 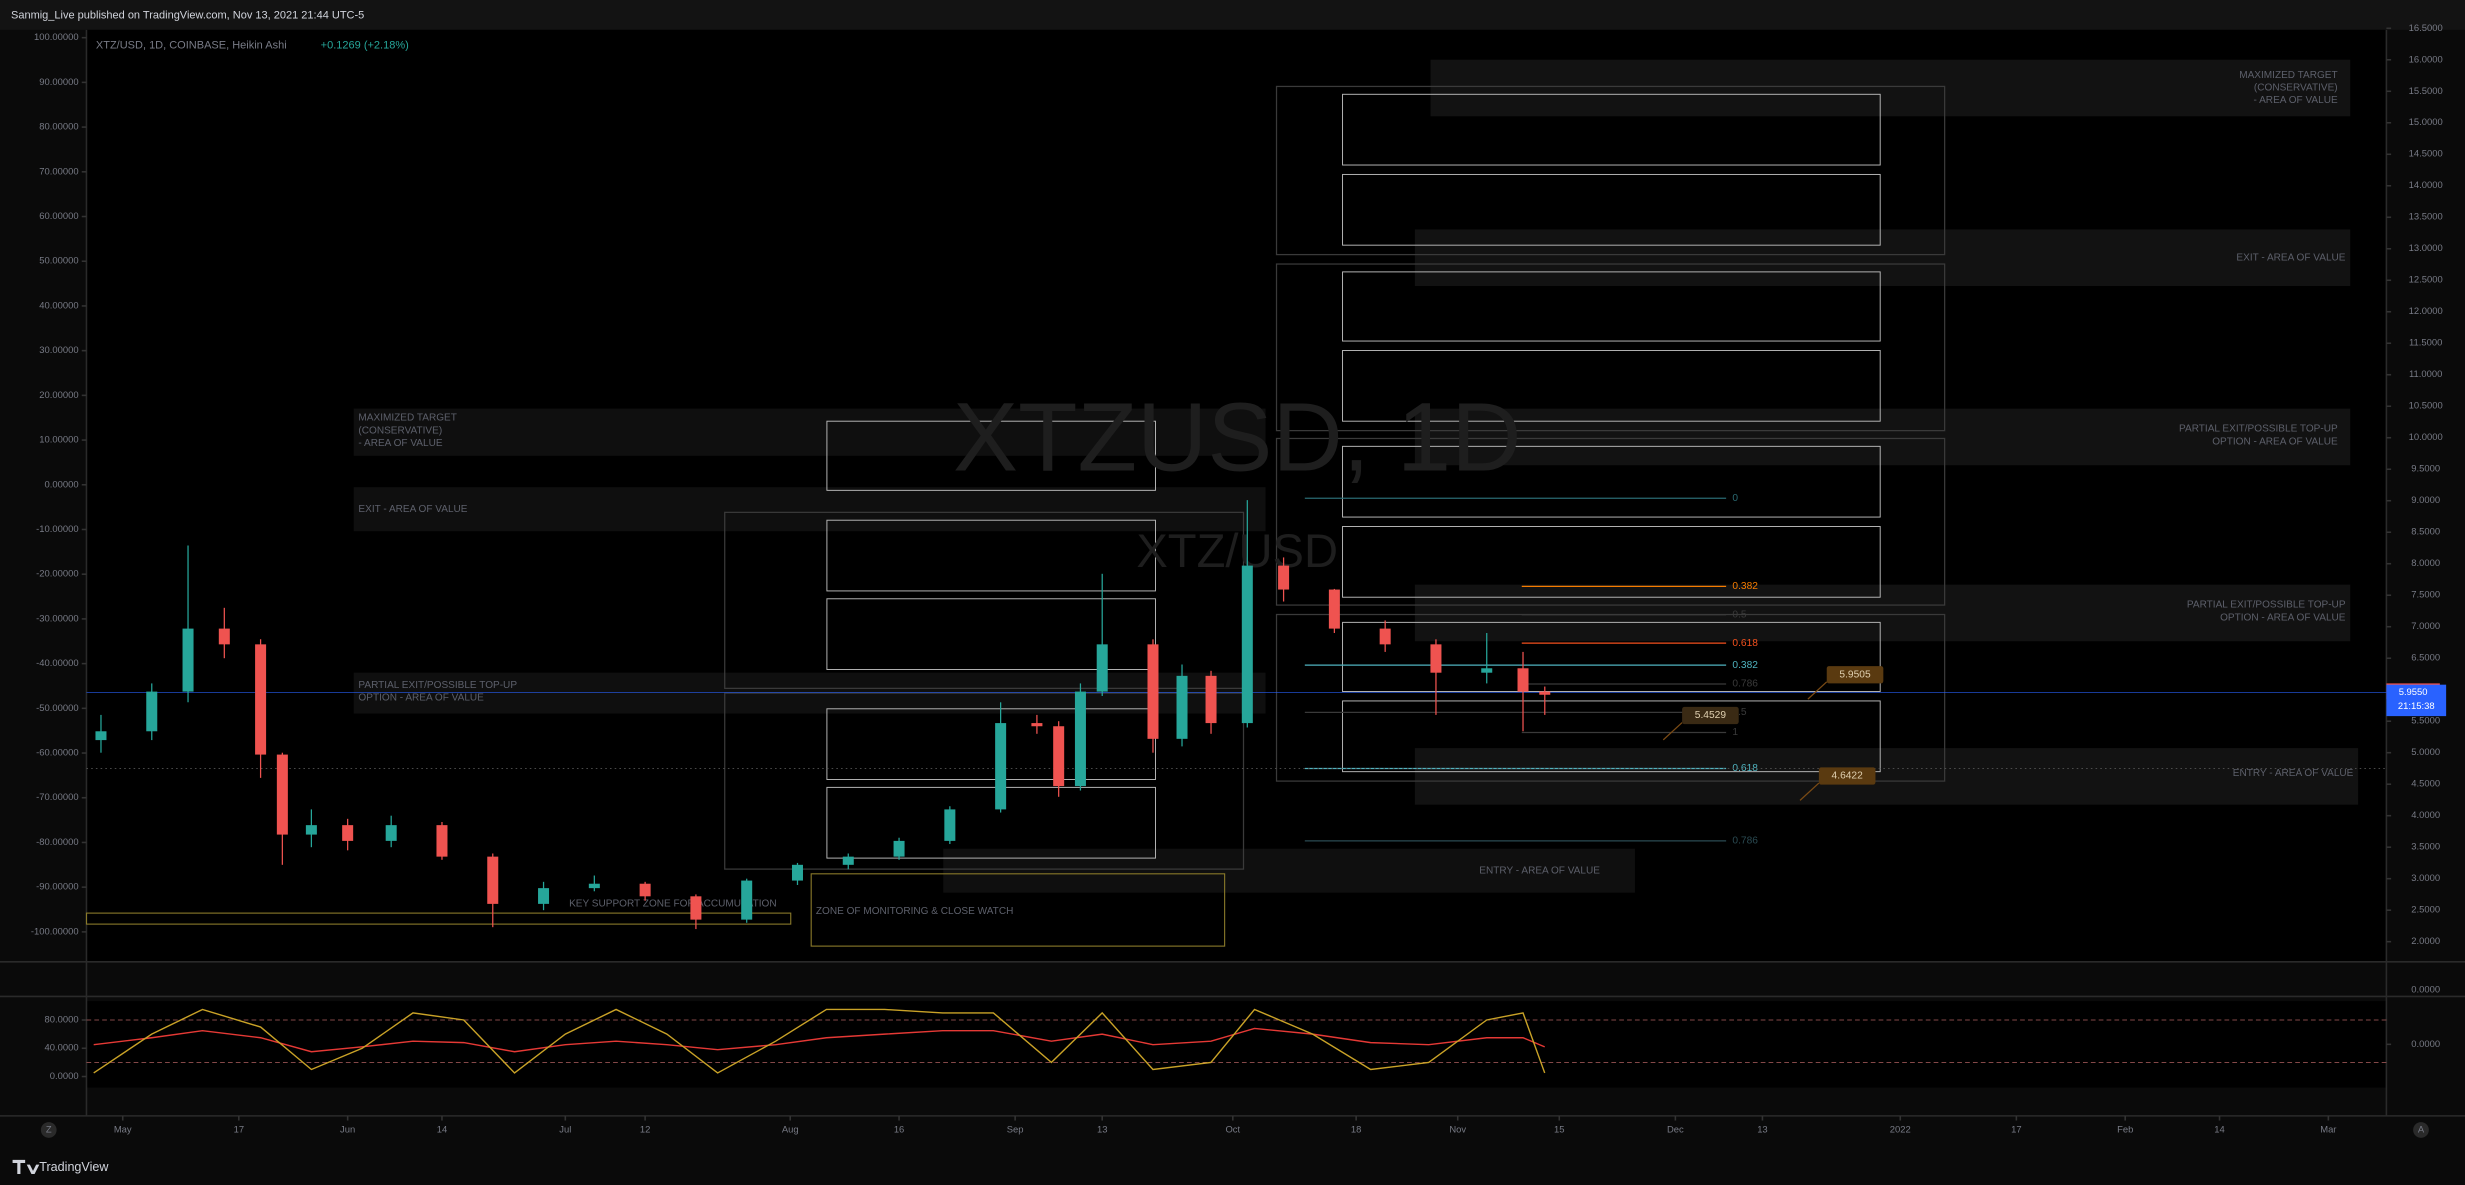 What do you see at coordinates (2425, 940) in the screenshot?
I see `y-tick-label: 2.0000` at bounding box center [2425, 940].